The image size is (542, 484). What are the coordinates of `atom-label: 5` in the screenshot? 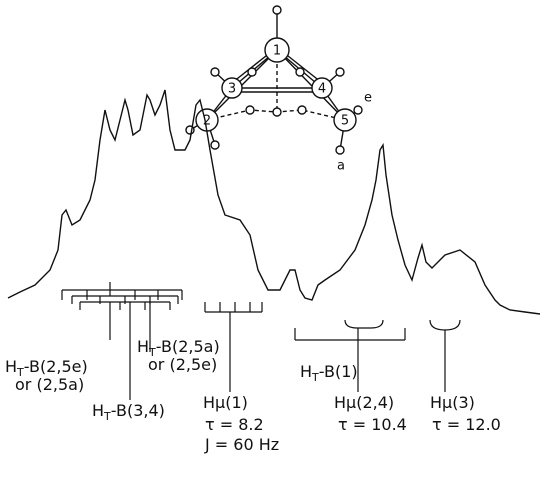 It's located at (345, 121).